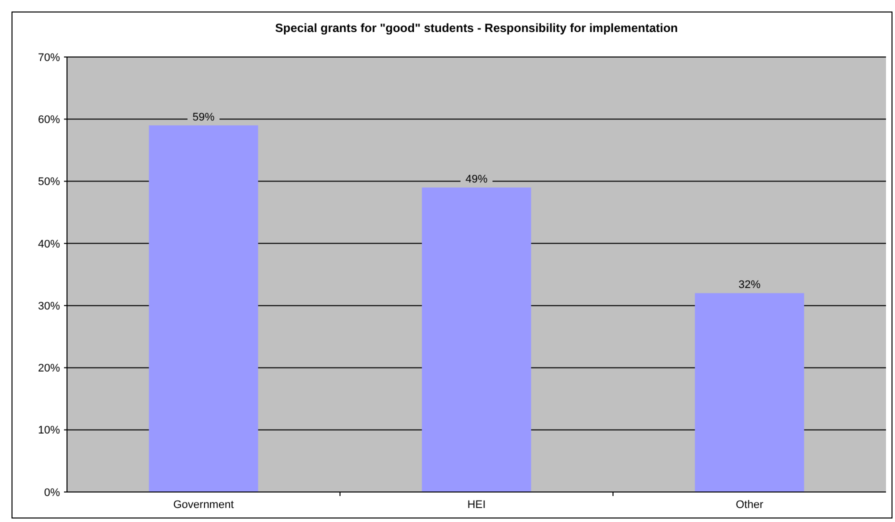 The width and height of the screenshot is (895, 522). What do you see at coordinates (52, 492) in the screenshot?
I see `y-tick-label: 0%` at bounding box center [52, 492].